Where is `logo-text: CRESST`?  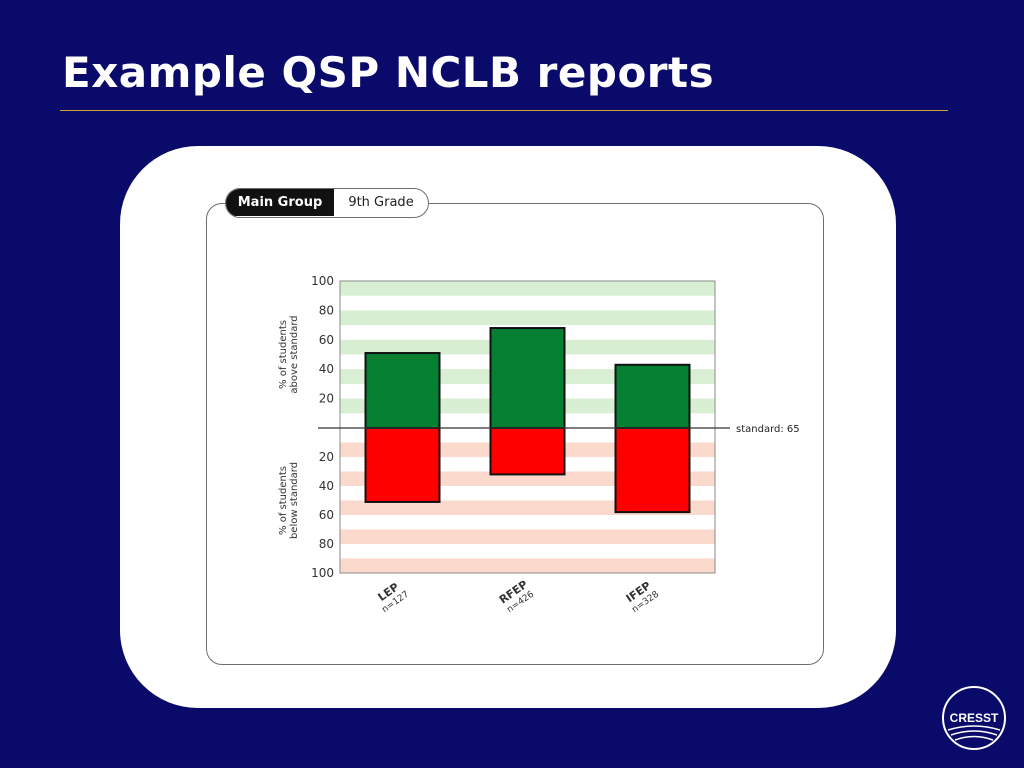 logo-text: CRESST is located at coordinates (974, 718).